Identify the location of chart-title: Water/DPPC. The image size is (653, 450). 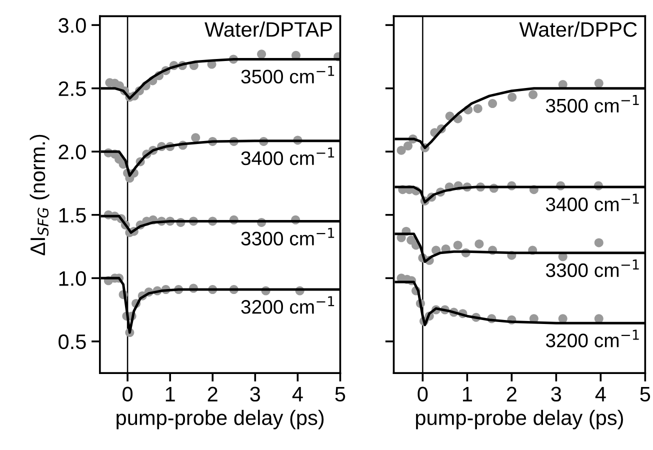
(578, 29).